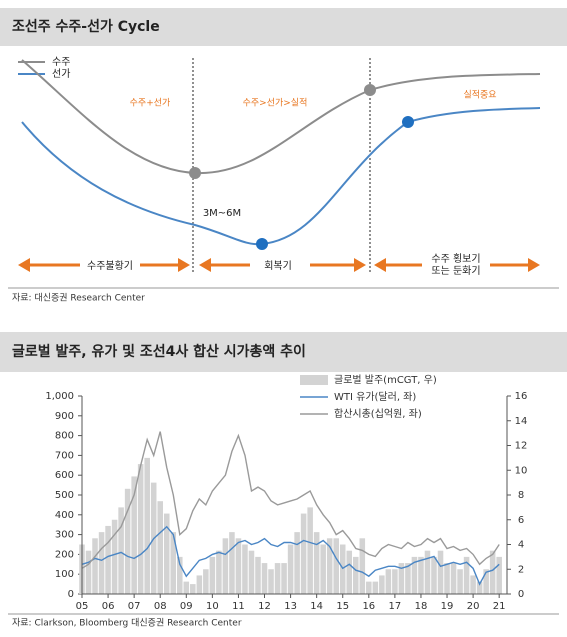  I want to click on x-tick-label: 17, so click(395, 606).